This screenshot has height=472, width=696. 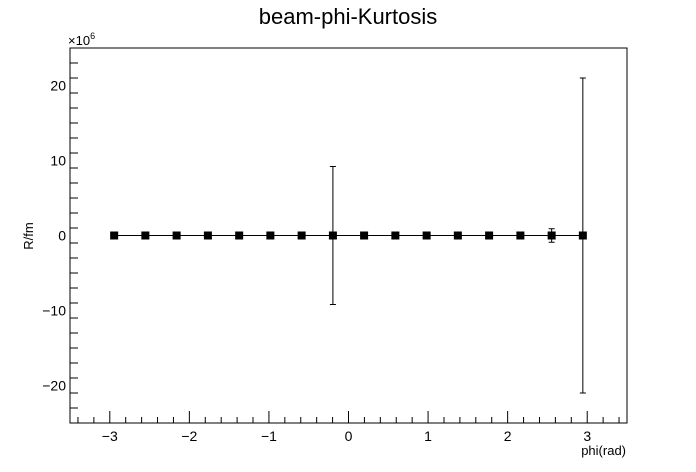 I want to click on y-tick-label: 10, so click(x=58, y=161).